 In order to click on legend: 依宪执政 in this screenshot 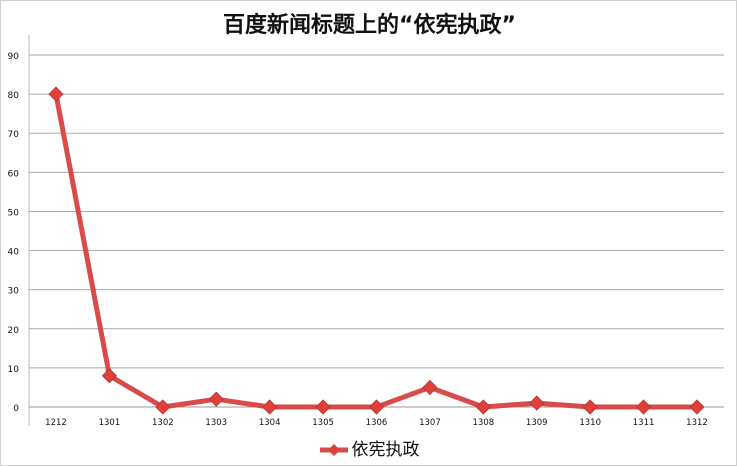, I will do `click(368, 447)`.